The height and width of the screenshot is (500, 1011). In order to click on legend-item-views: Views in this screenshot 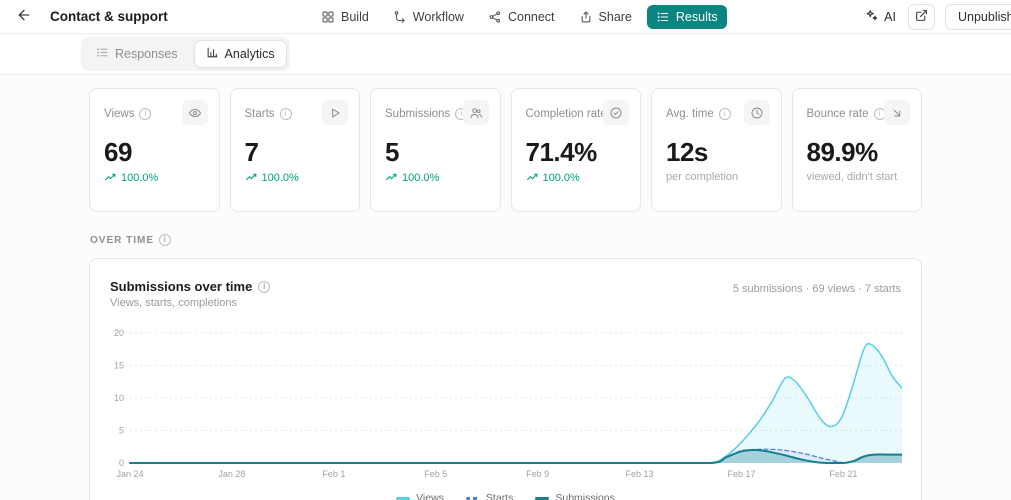, I will do `click(420, 496)`.